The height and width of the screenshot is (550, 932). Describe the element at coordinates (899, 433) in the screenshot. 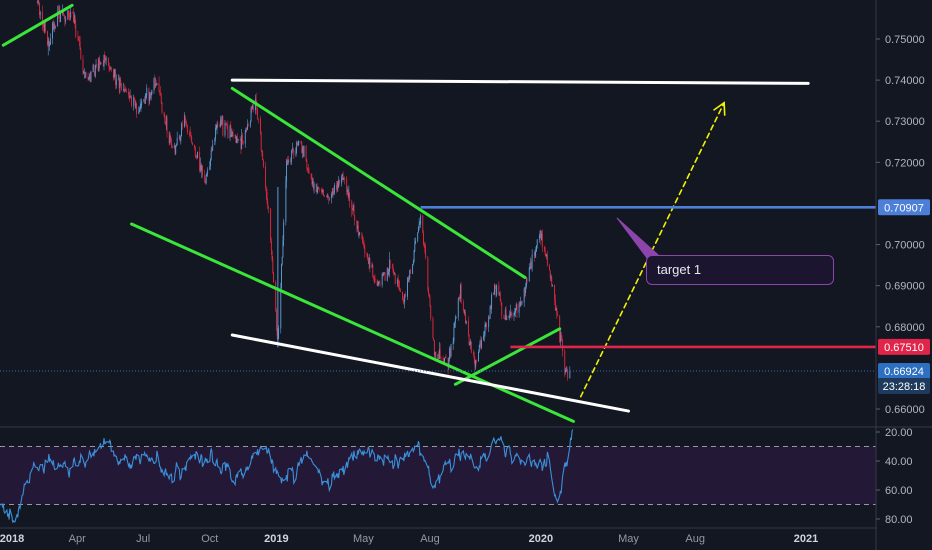

I see `rsi-tick-label: 20.00` at that location.